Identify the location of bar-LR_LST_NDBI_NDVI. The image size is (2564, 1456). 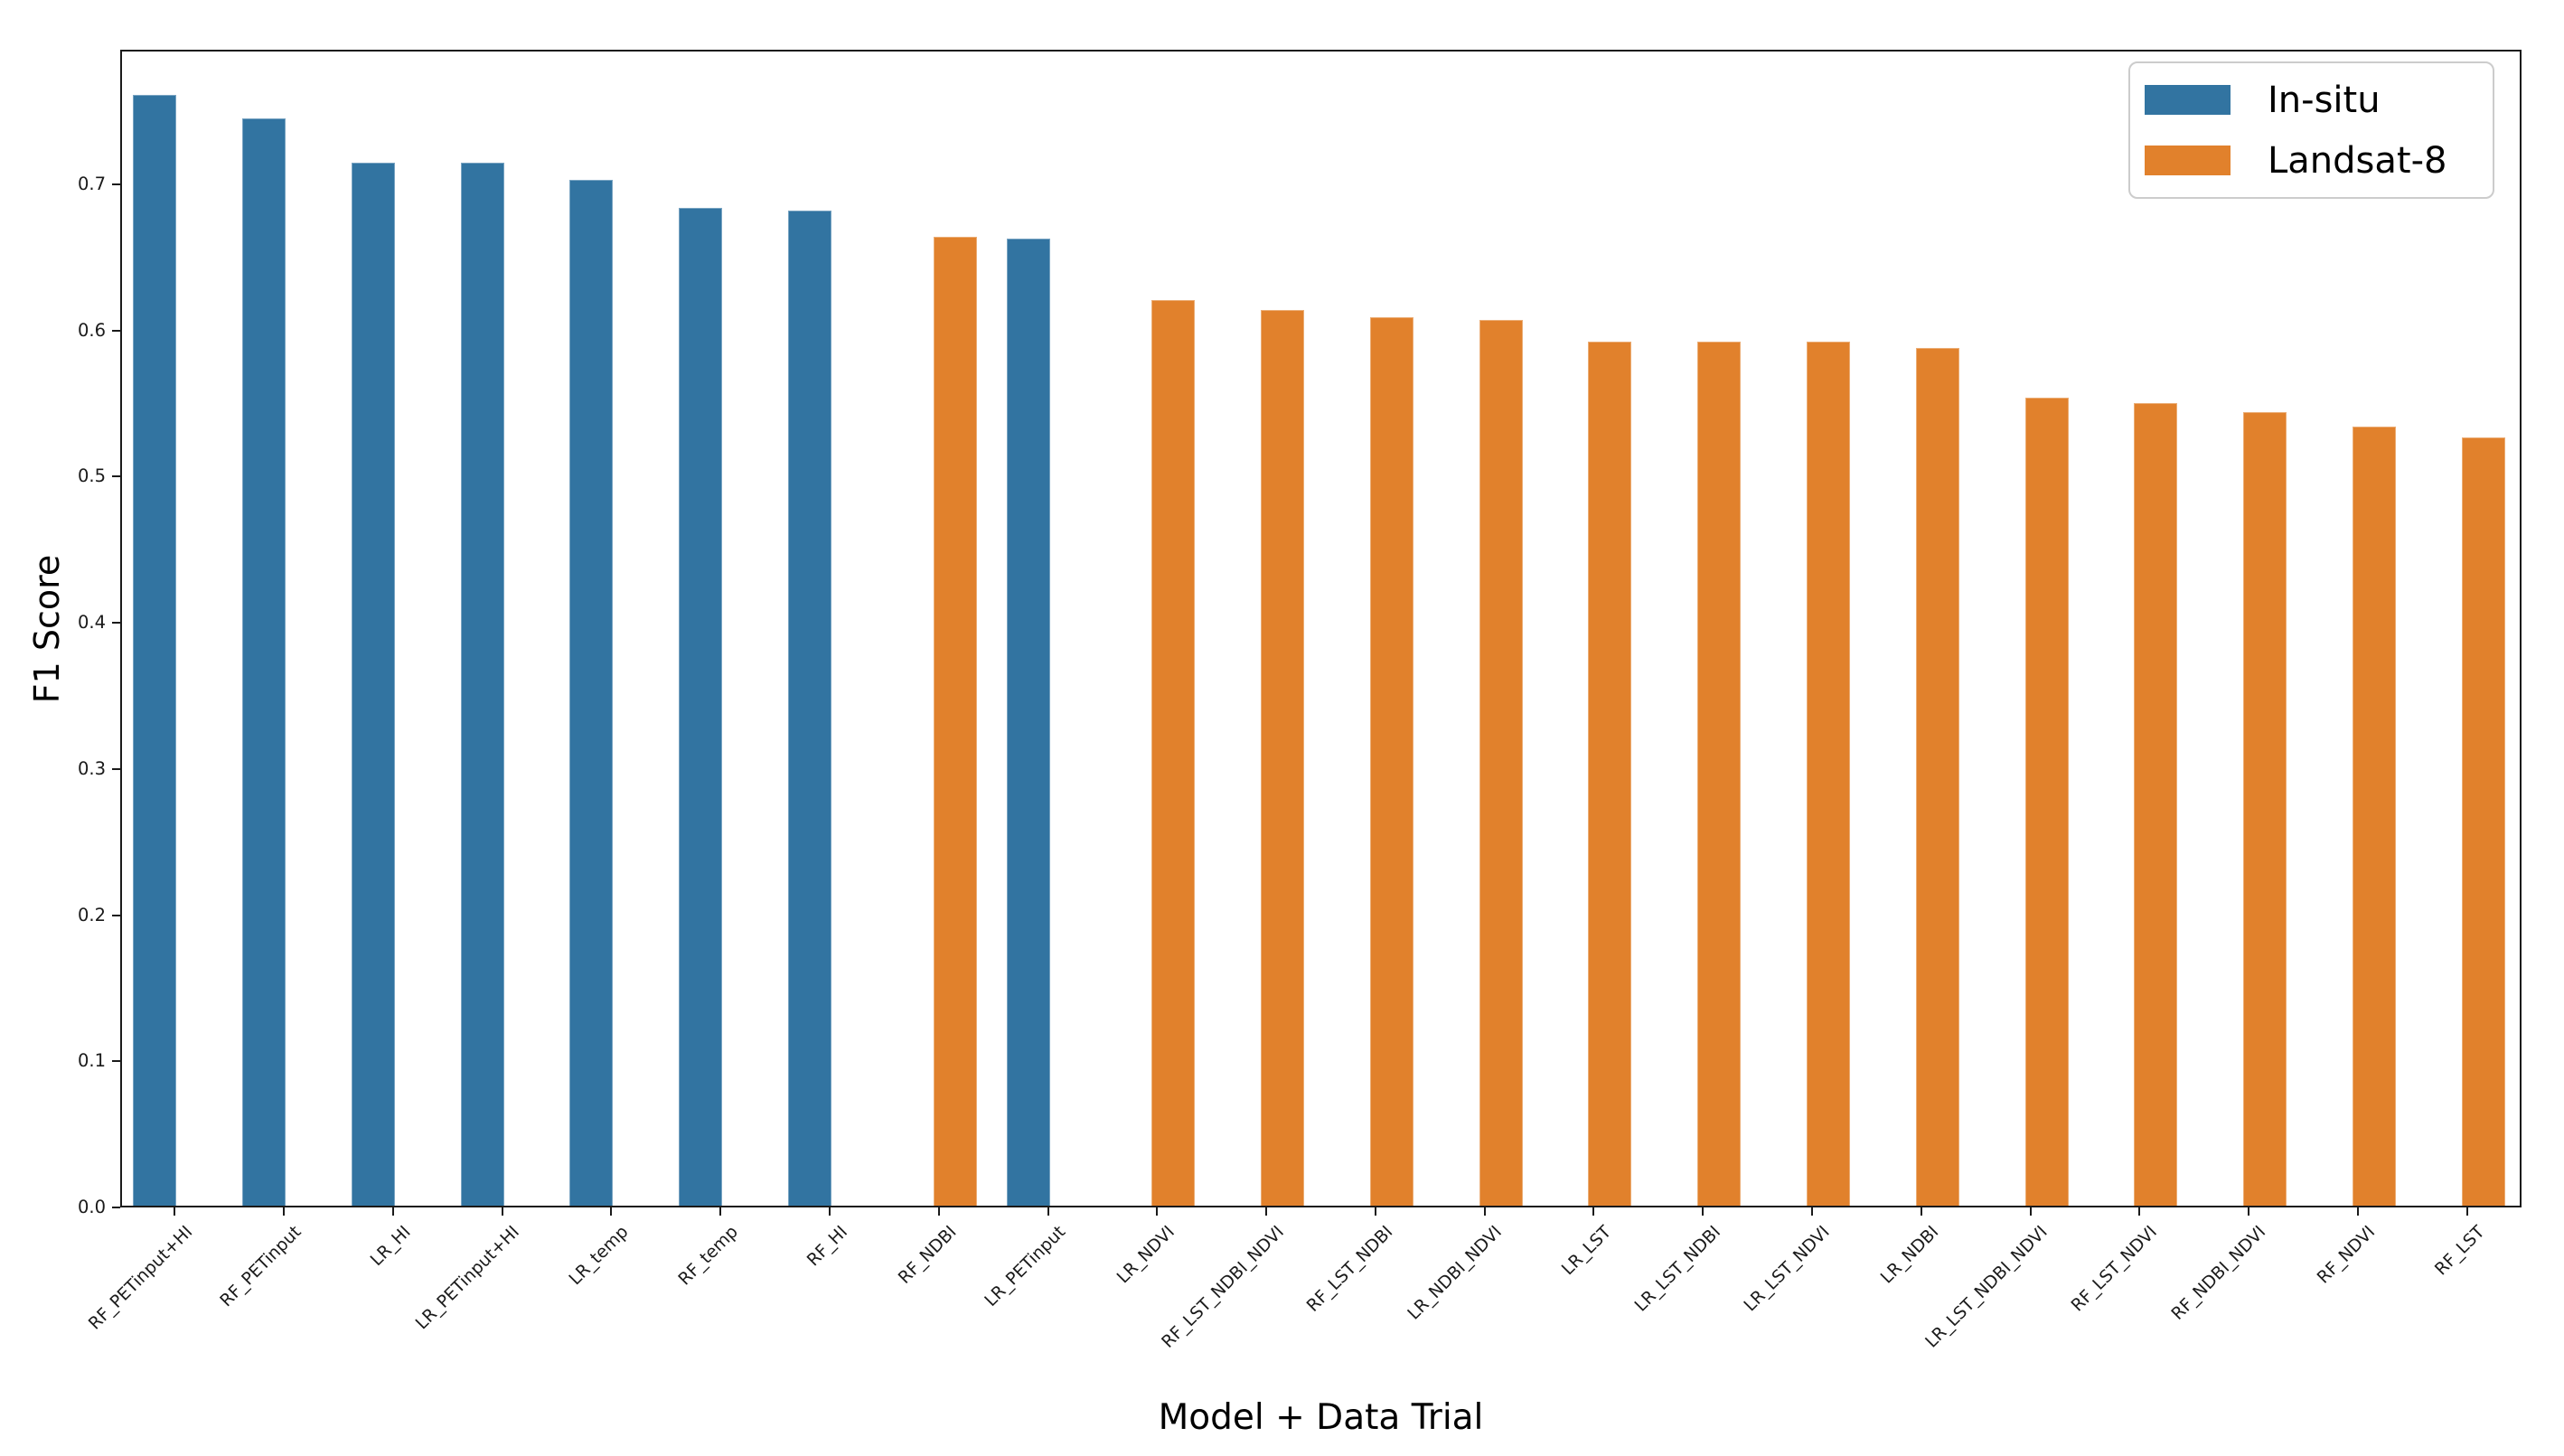
(2047, 802).